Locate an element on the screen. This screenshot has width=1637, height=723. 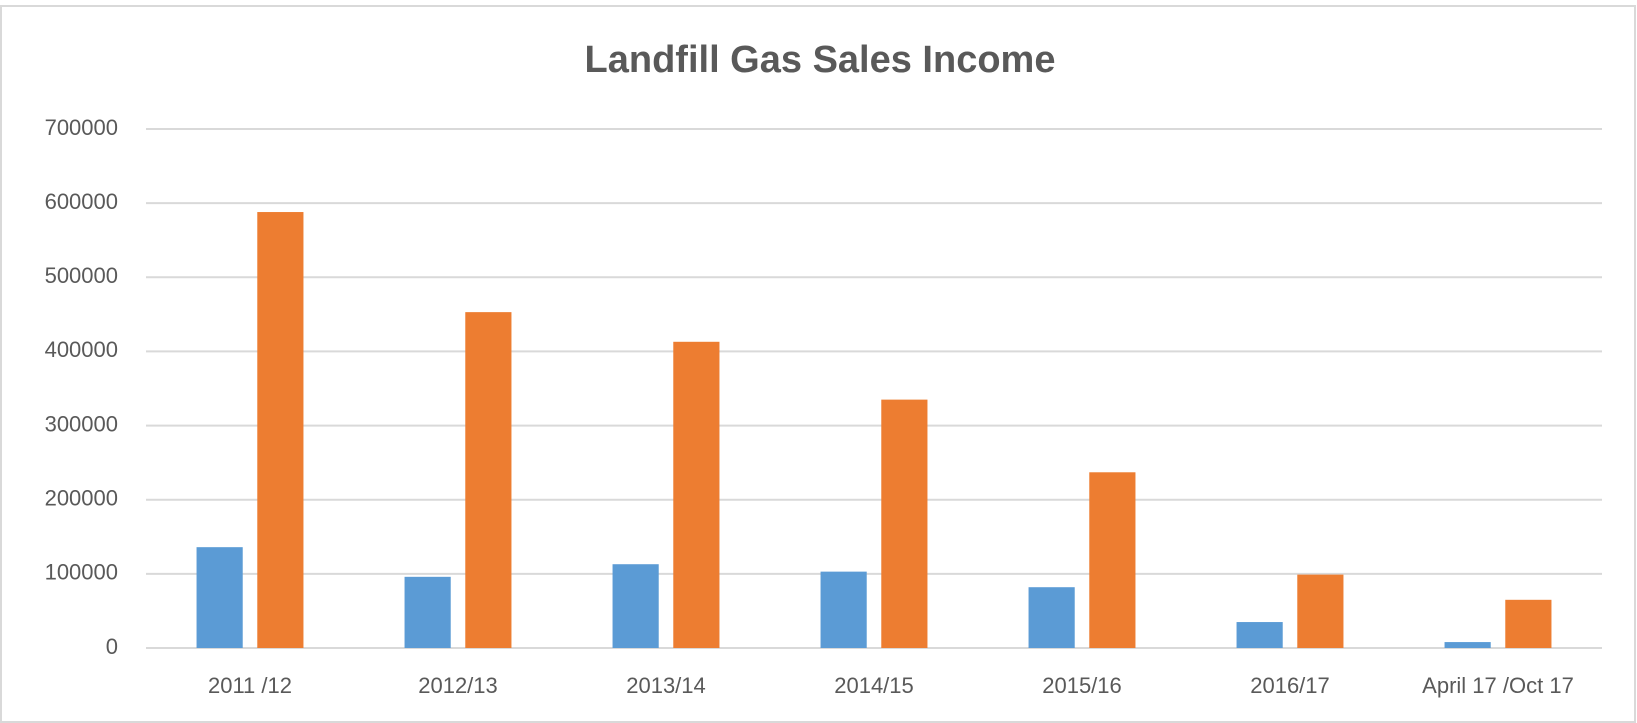
x-tick-label: April 17 /Oct 17 is located at coordinates (1498, 685).